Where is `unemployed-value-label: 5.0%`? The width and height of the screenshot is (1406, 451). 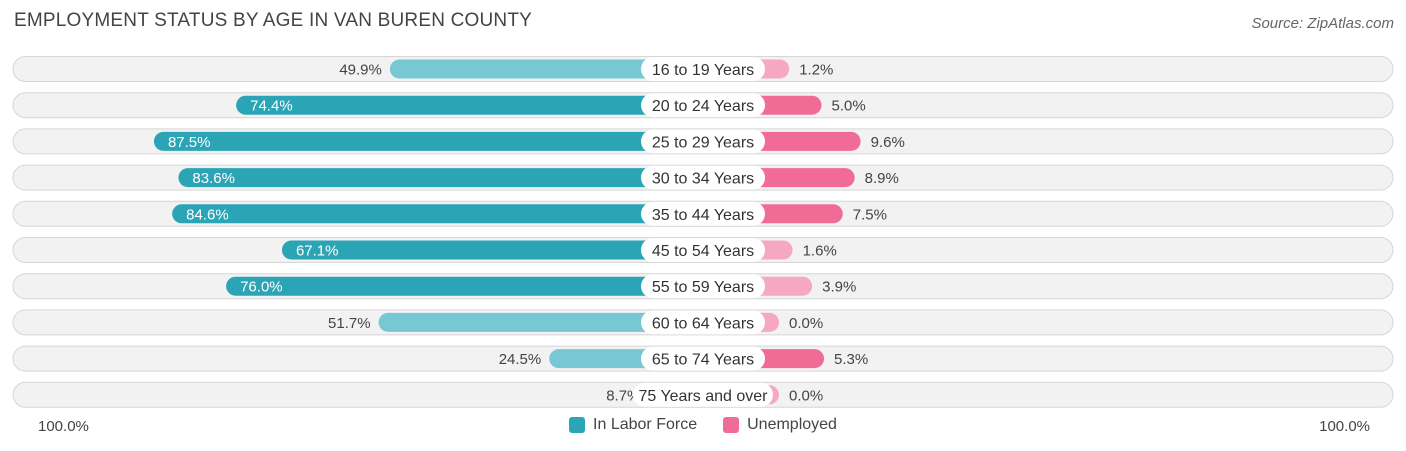 unemployed-value-label: 5.0% is located at coordinates (849, 106).